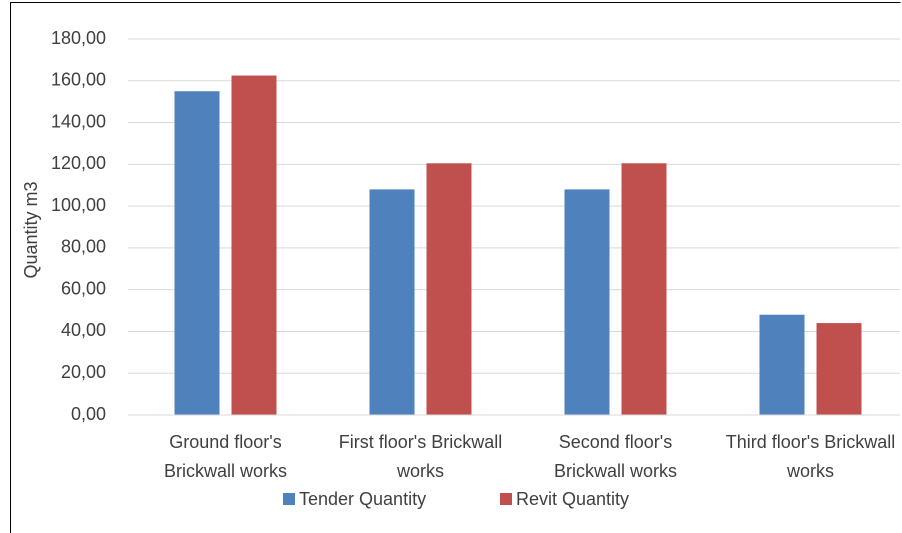 The image size is (902, 533). I want to click on y-tick-label: 80,00, so click(83, 247).